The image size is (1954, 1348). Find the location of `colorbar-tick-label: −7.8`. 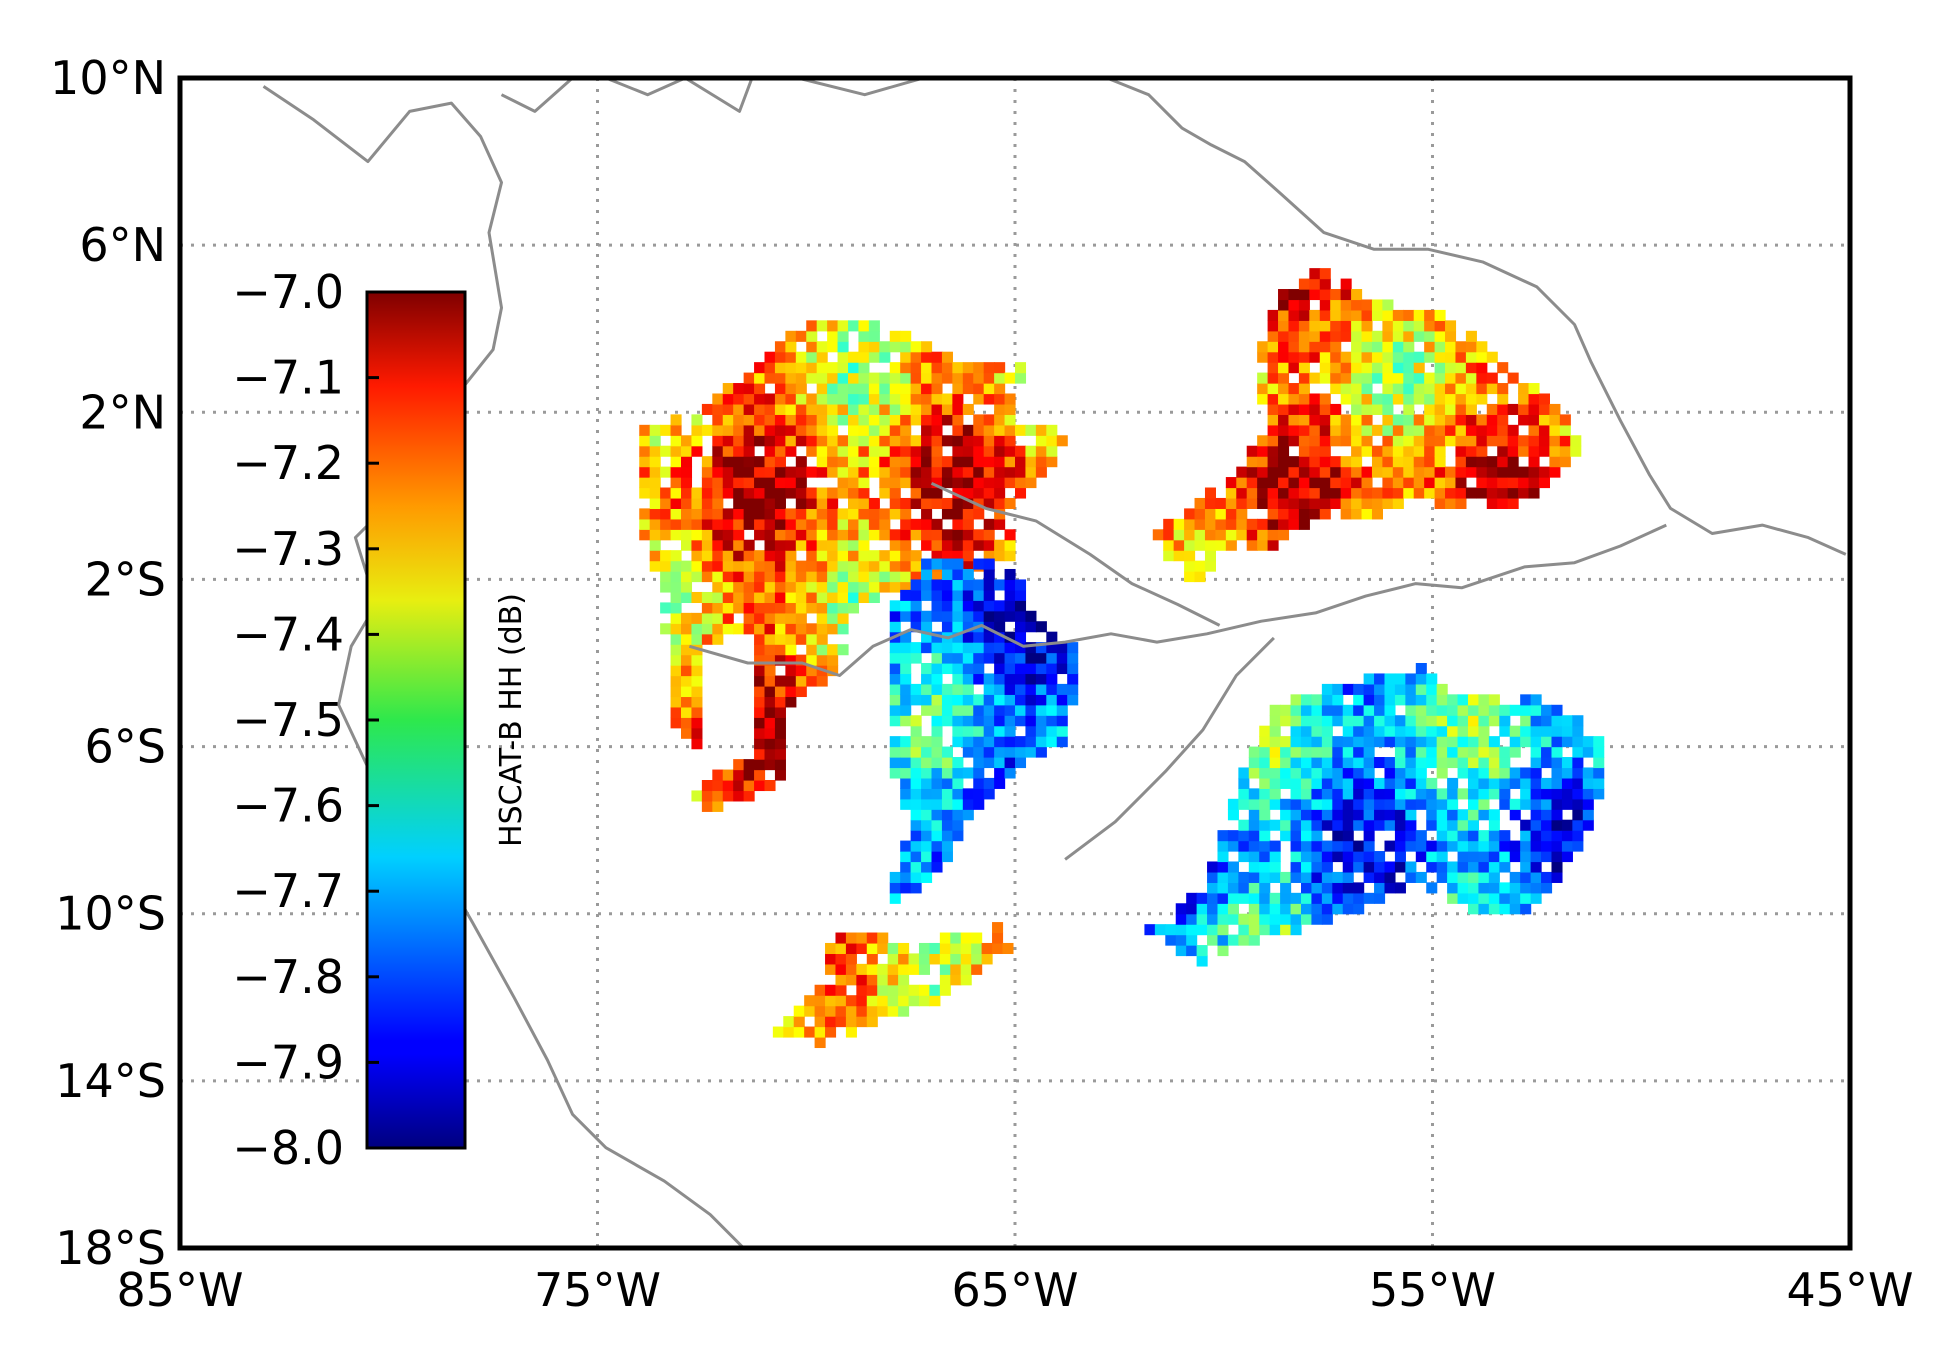

colorbar-tick-label: −7.8 is located at coordinates (288, 977).